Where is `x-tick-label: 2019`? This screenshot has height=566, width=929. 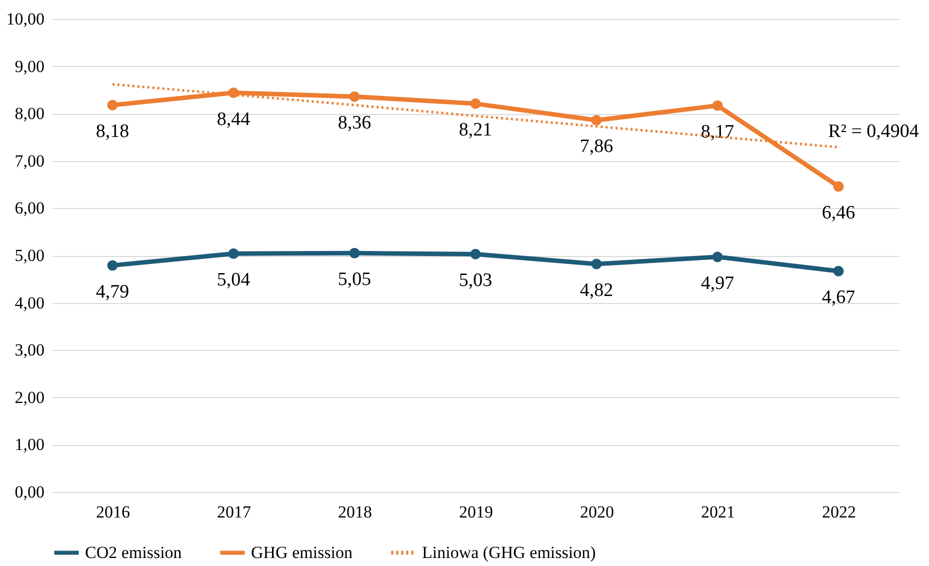 x-tick-label: 2019 is located at coordinates (476, 512).